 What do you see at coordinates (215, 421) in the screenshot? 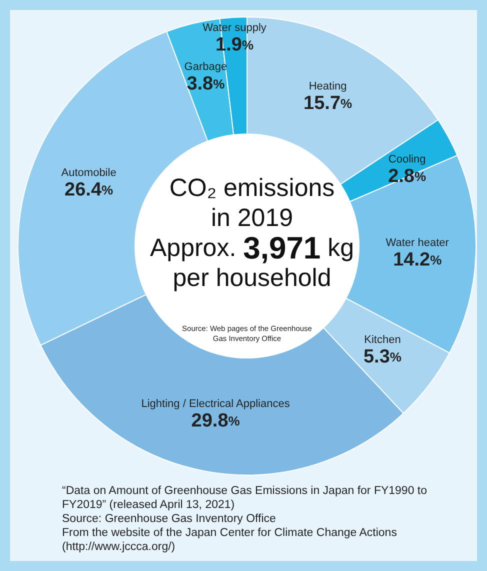
I see `data-label: 29.8%` at bounding box center [215, 421].